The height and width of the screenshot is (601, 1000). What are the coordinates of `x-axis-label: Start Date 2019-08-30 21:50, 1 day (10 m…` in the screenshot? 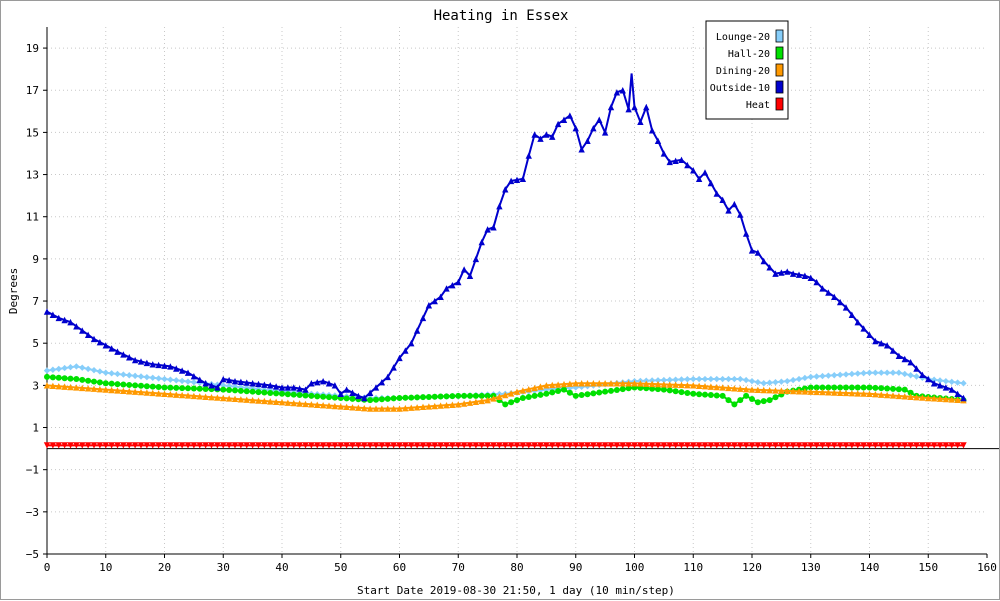 It's located at (516, 590).